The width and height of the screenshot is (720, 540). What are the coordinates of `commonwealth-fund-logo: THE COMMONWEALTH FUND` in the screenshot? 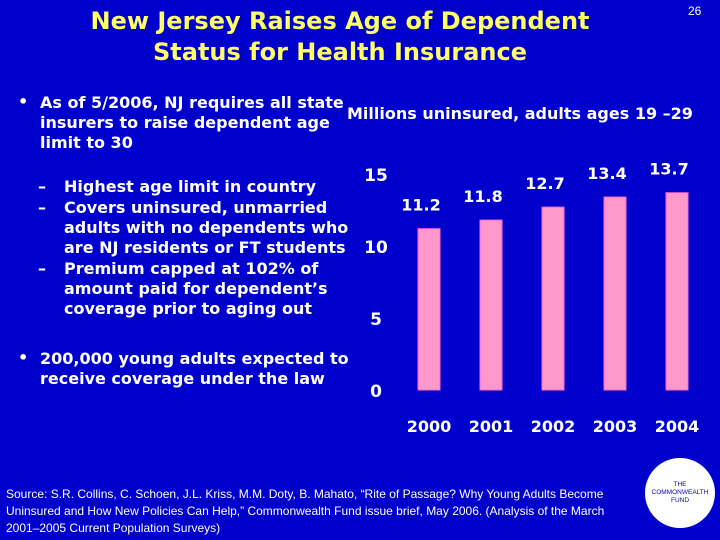 It's located at (680, 493).